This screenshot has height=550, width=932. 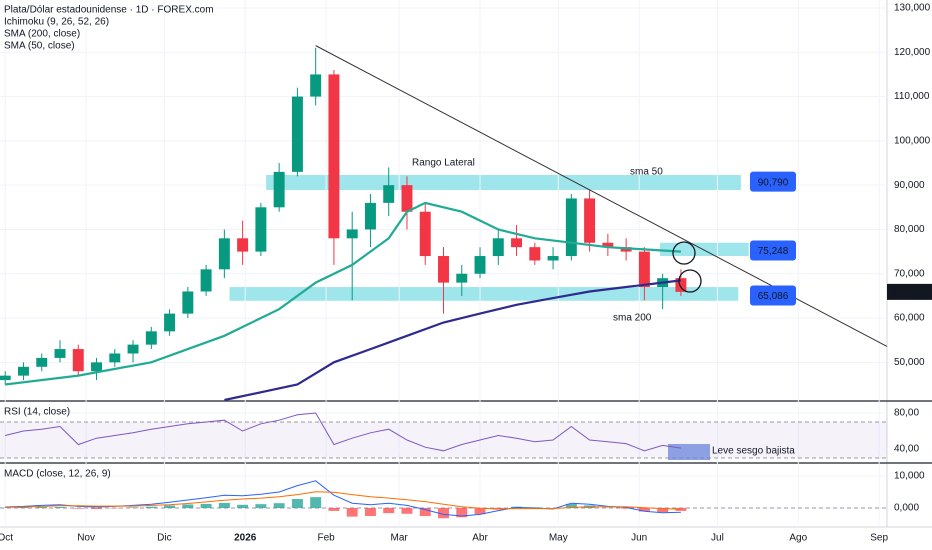 What do you see at coordinates (753, 451) in the screenshot?
I see `annotation: Leve sesgo bajista` at bounding box center [753, 451].